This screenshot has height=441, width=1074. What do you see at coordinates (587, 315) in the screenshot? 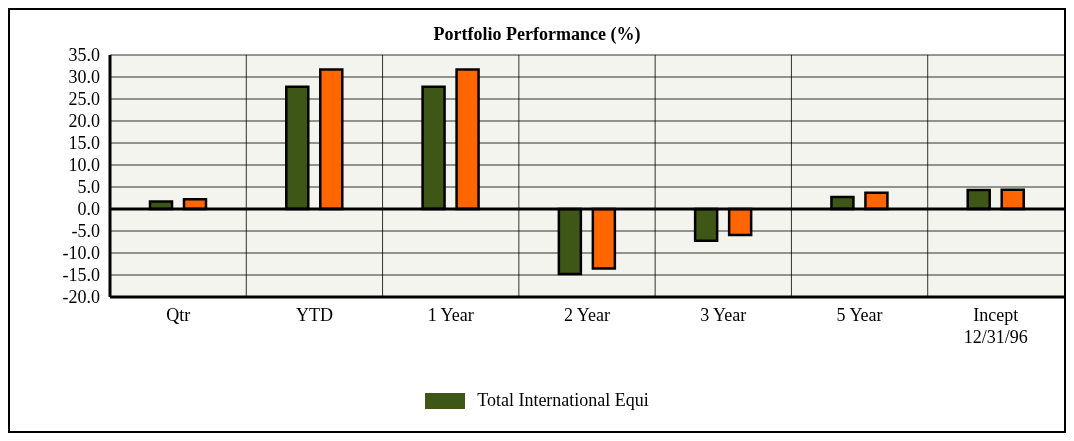
I see `x-tick-label: 2 Year` at bounding box center [587, 315].